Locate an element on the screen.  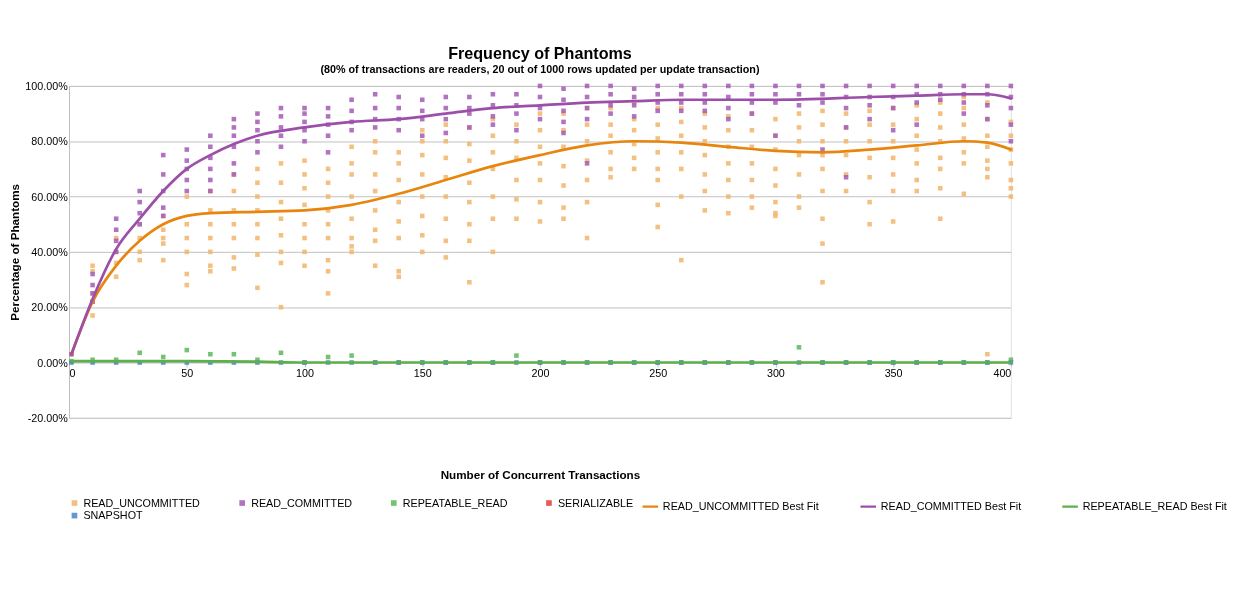
y-axis-title: Percentage of Phantoms is located at coordinates (14, 252).